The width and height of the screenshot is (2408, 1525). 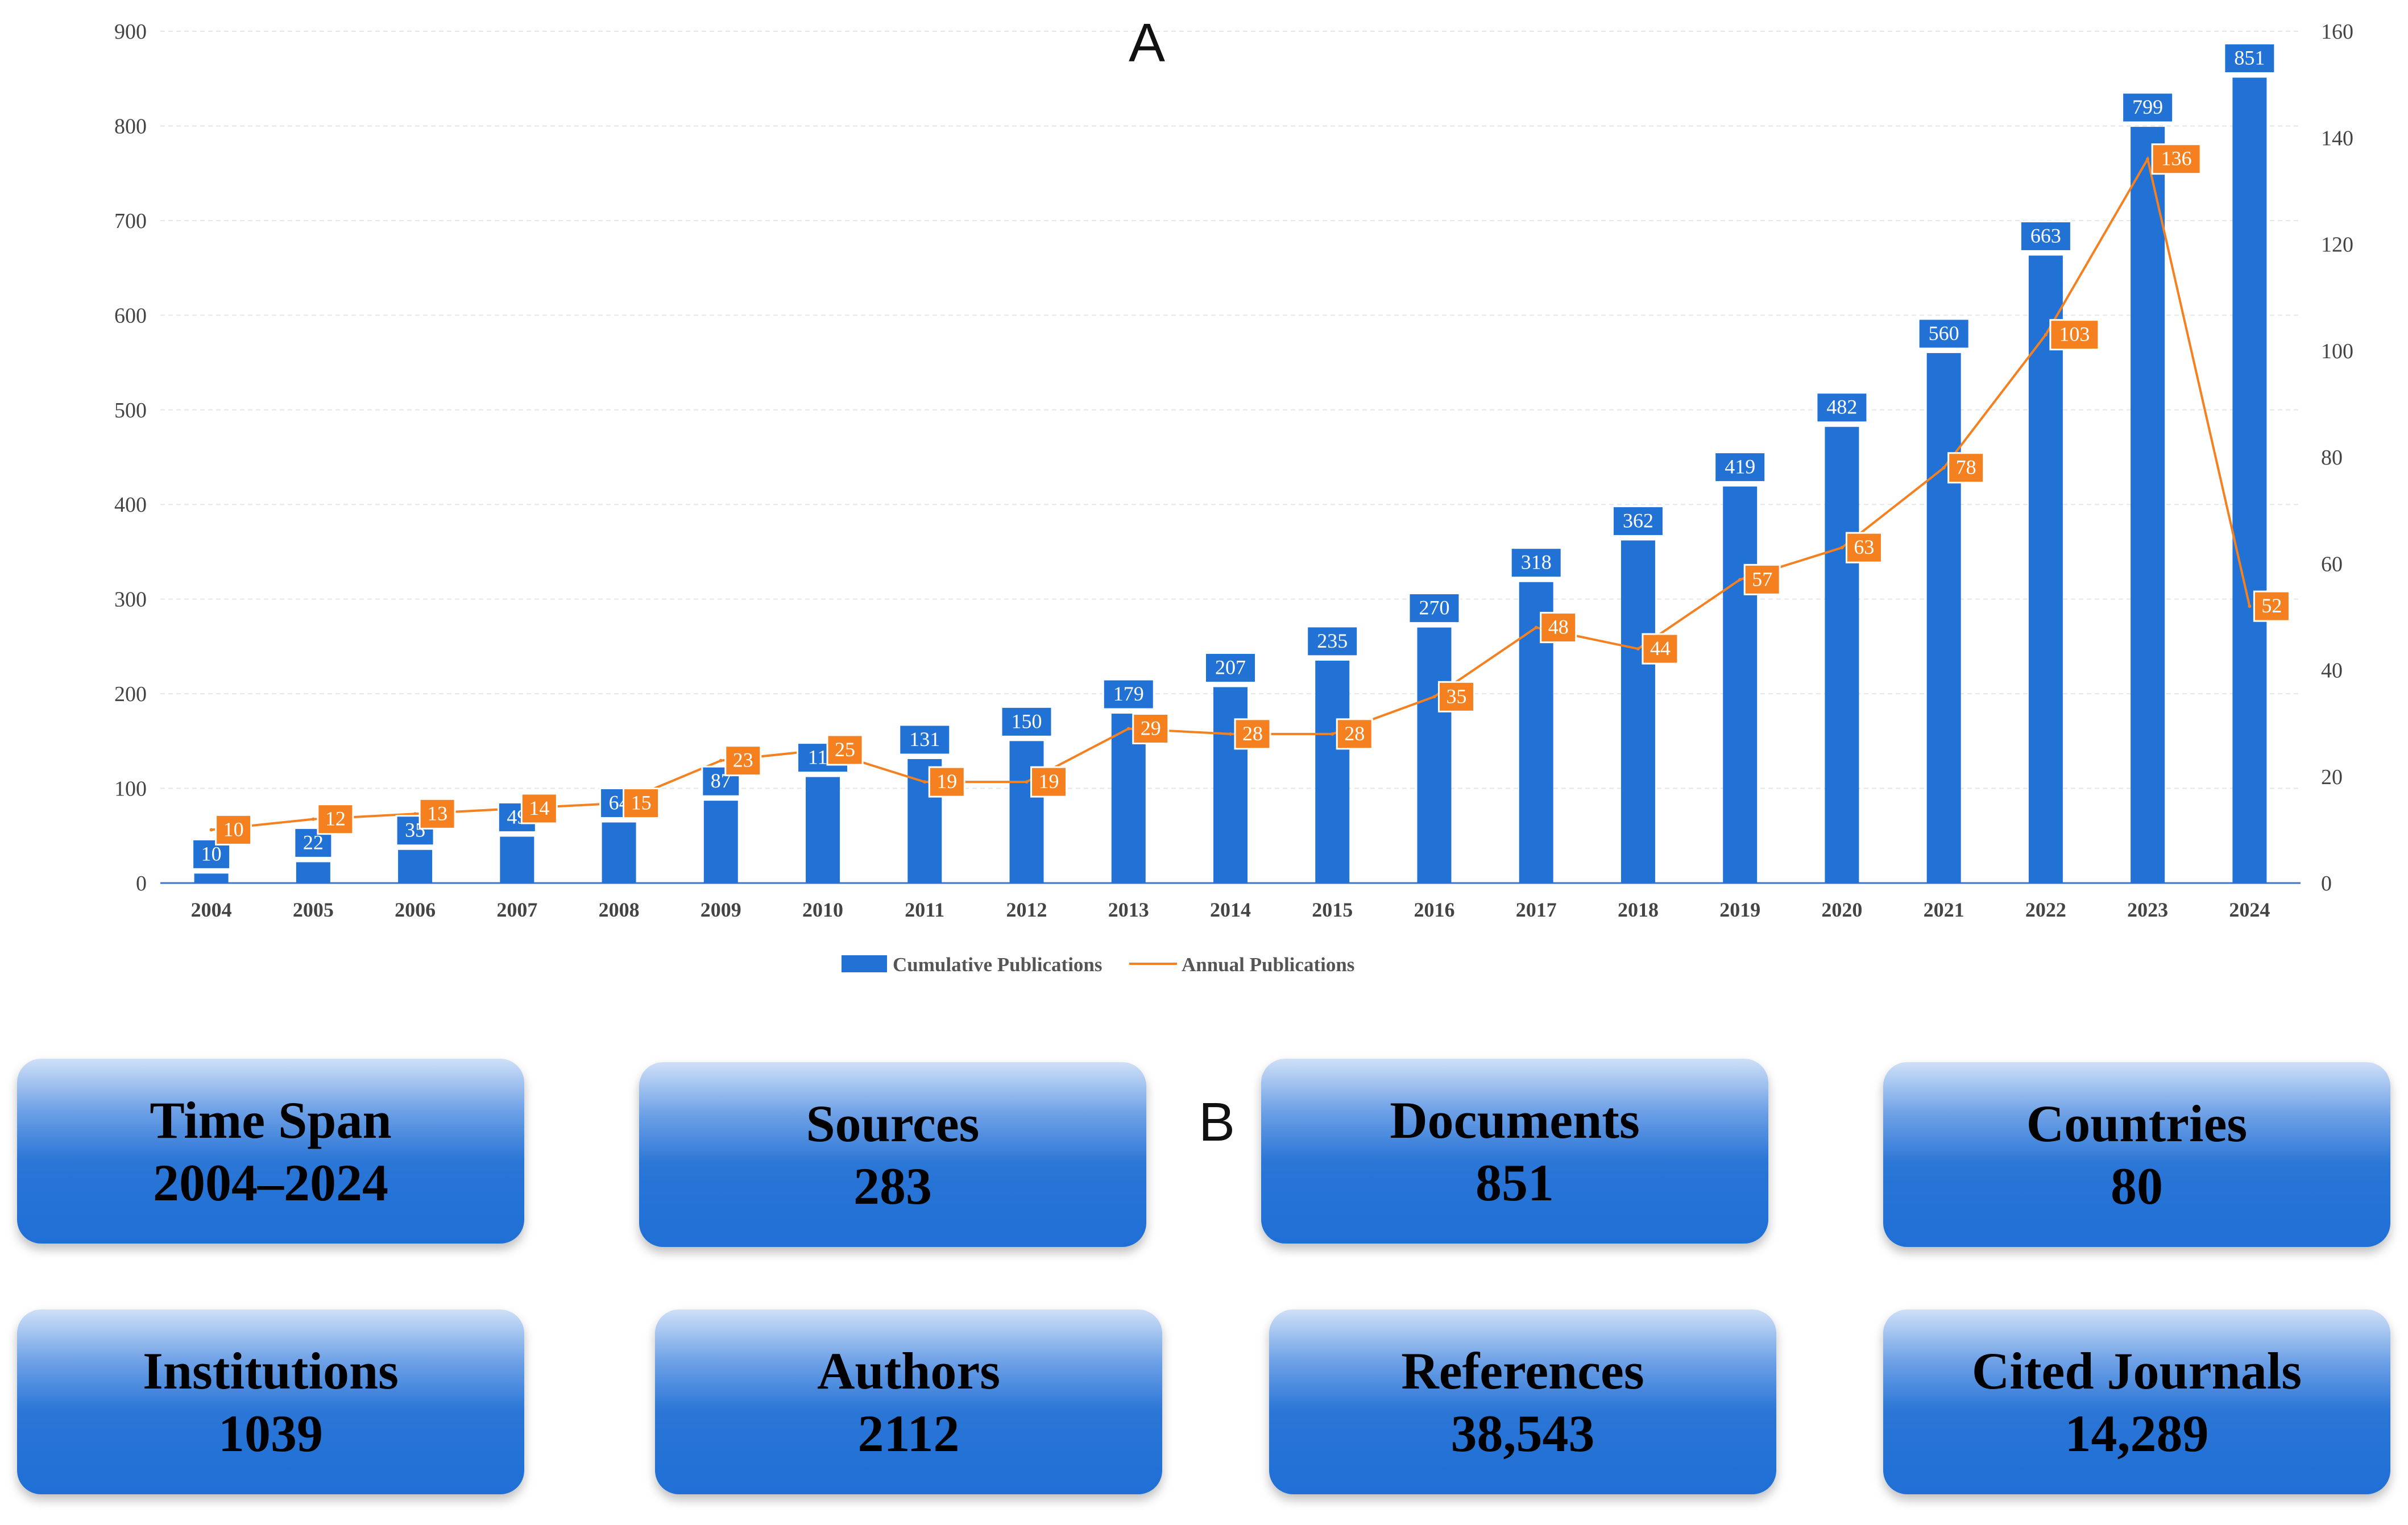 I want to click on stat-card-cited-journals: Cited Journals 14,289, so click(x=2137, y=1401).